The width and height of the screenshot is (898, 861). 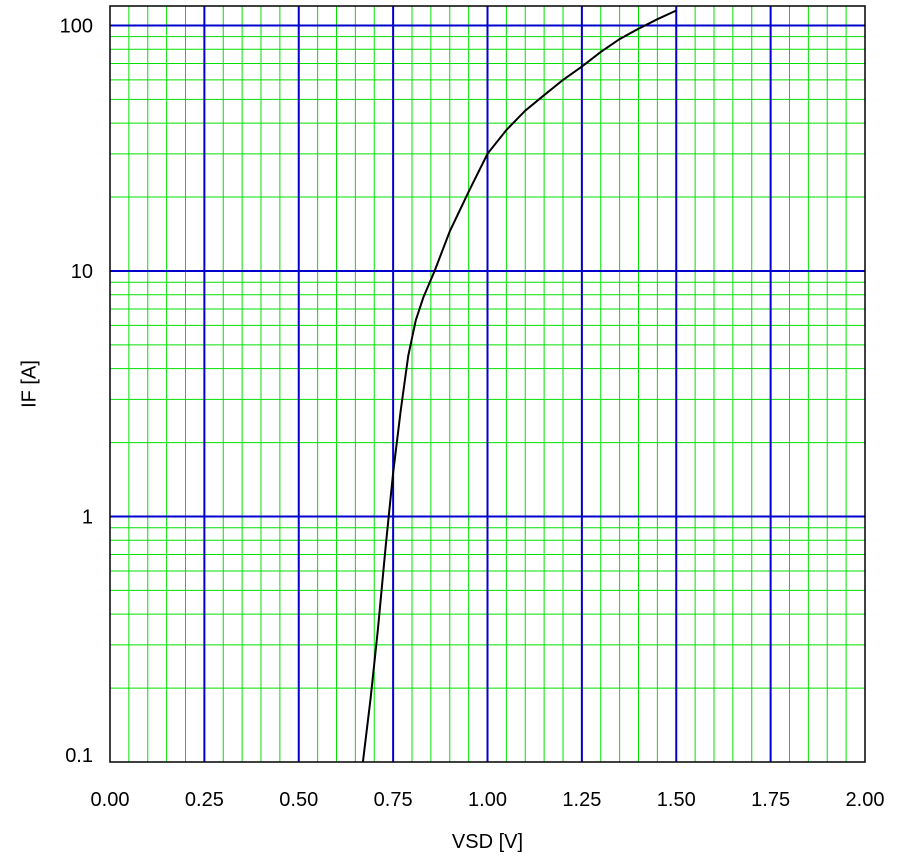 I want to click on y-tick-label: 10, so click(x=82, y=272).